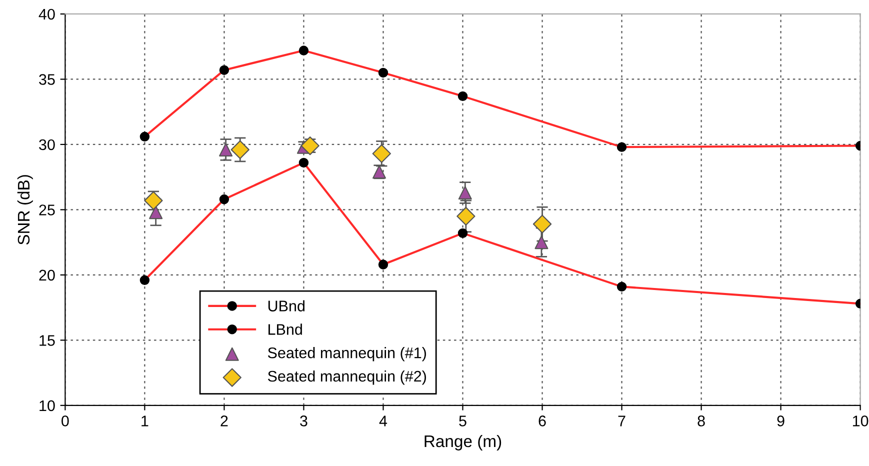  What do you see at coordinates (46, 14) in the screenshot?
I see `y-tick-label: 40` at bounding box center [46, 14].